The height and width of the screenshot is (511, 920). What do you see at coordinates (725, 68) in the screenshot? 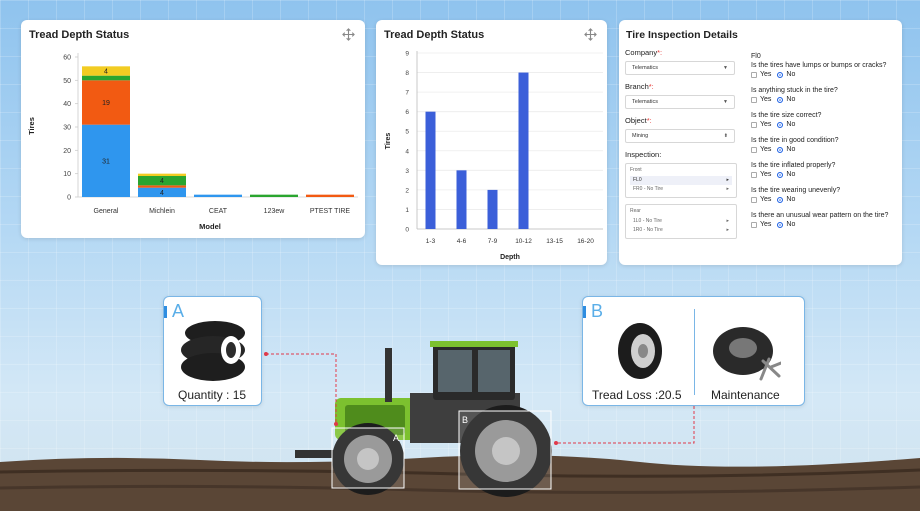
I see `chevron-down-icon: ▼` at bounding box center [725, 68].